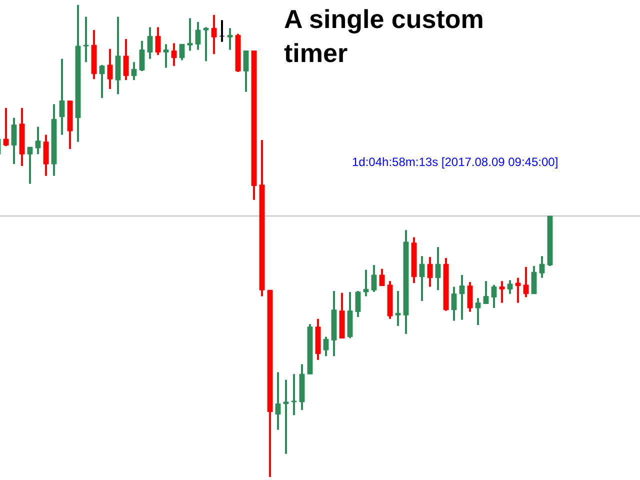  What do you see at coordinates (384, 36) in the screenshot?
I see `text: A single custom timer` at bounding box center [384, 36].